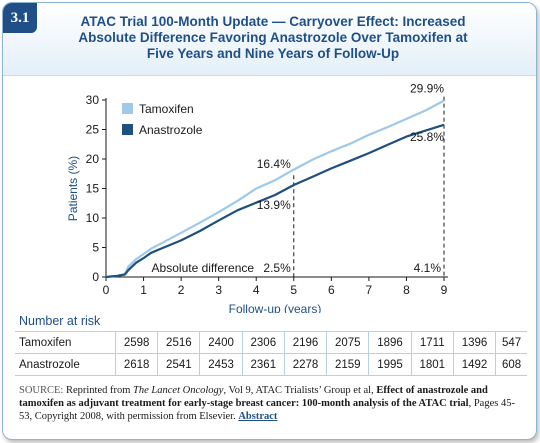  I want to click on source-text: Reprinted from, so click(98, 390).